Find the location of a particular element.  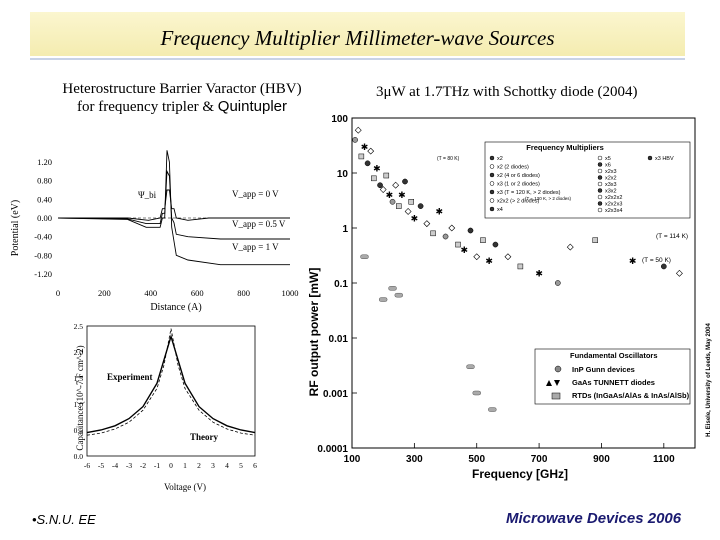

capacitance-ytick: 2.0 is located at coordinates (79, 352).